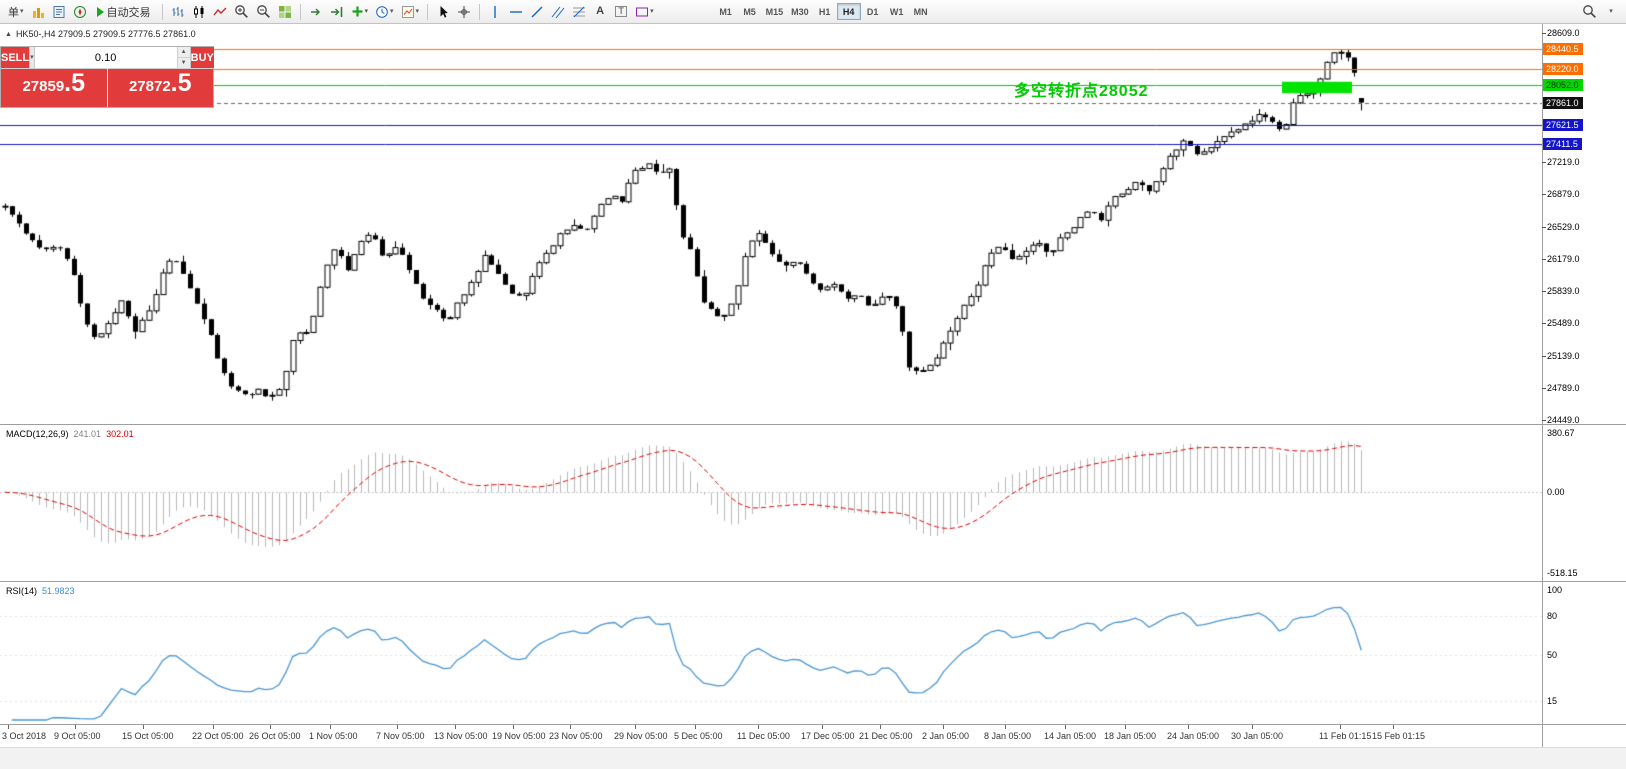  I want to click on trendline-icon, so click(537, 12).